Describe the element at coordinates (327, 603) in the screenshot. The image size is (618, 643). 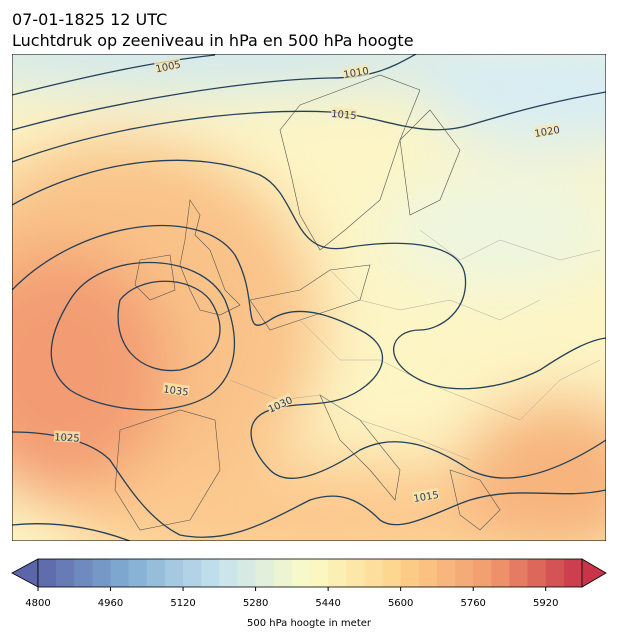
I see `colorbar-tick-label: 5440` at that location.